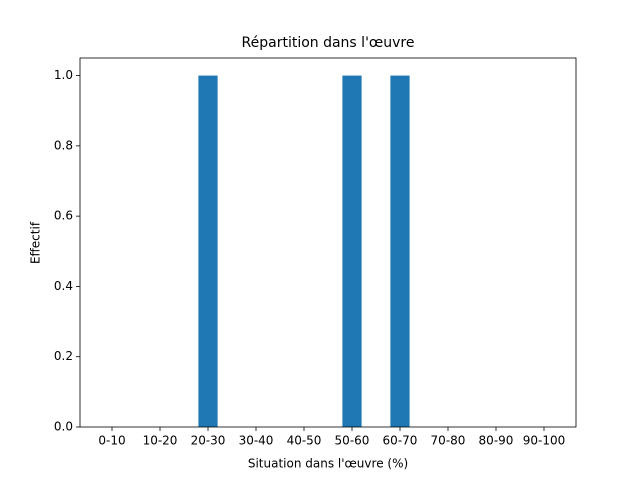 The image size is (640, 480). What do you see at coordinates (63, 145) in the screenshot?
I see `y-tick-label: 0.8` at bounding box center [63, 145].